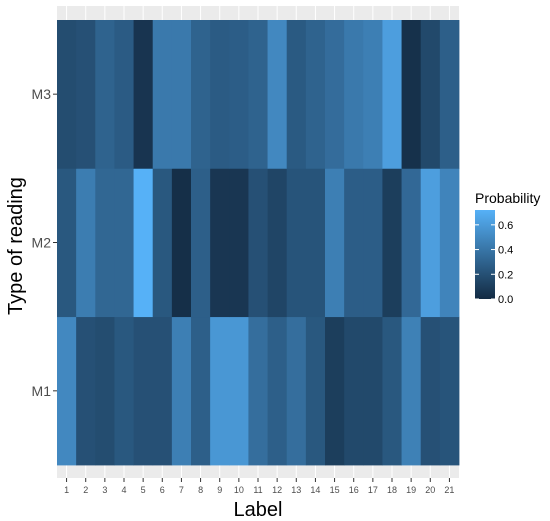  I want to click on legend-tick-label: 0.2, so click(505, 275).